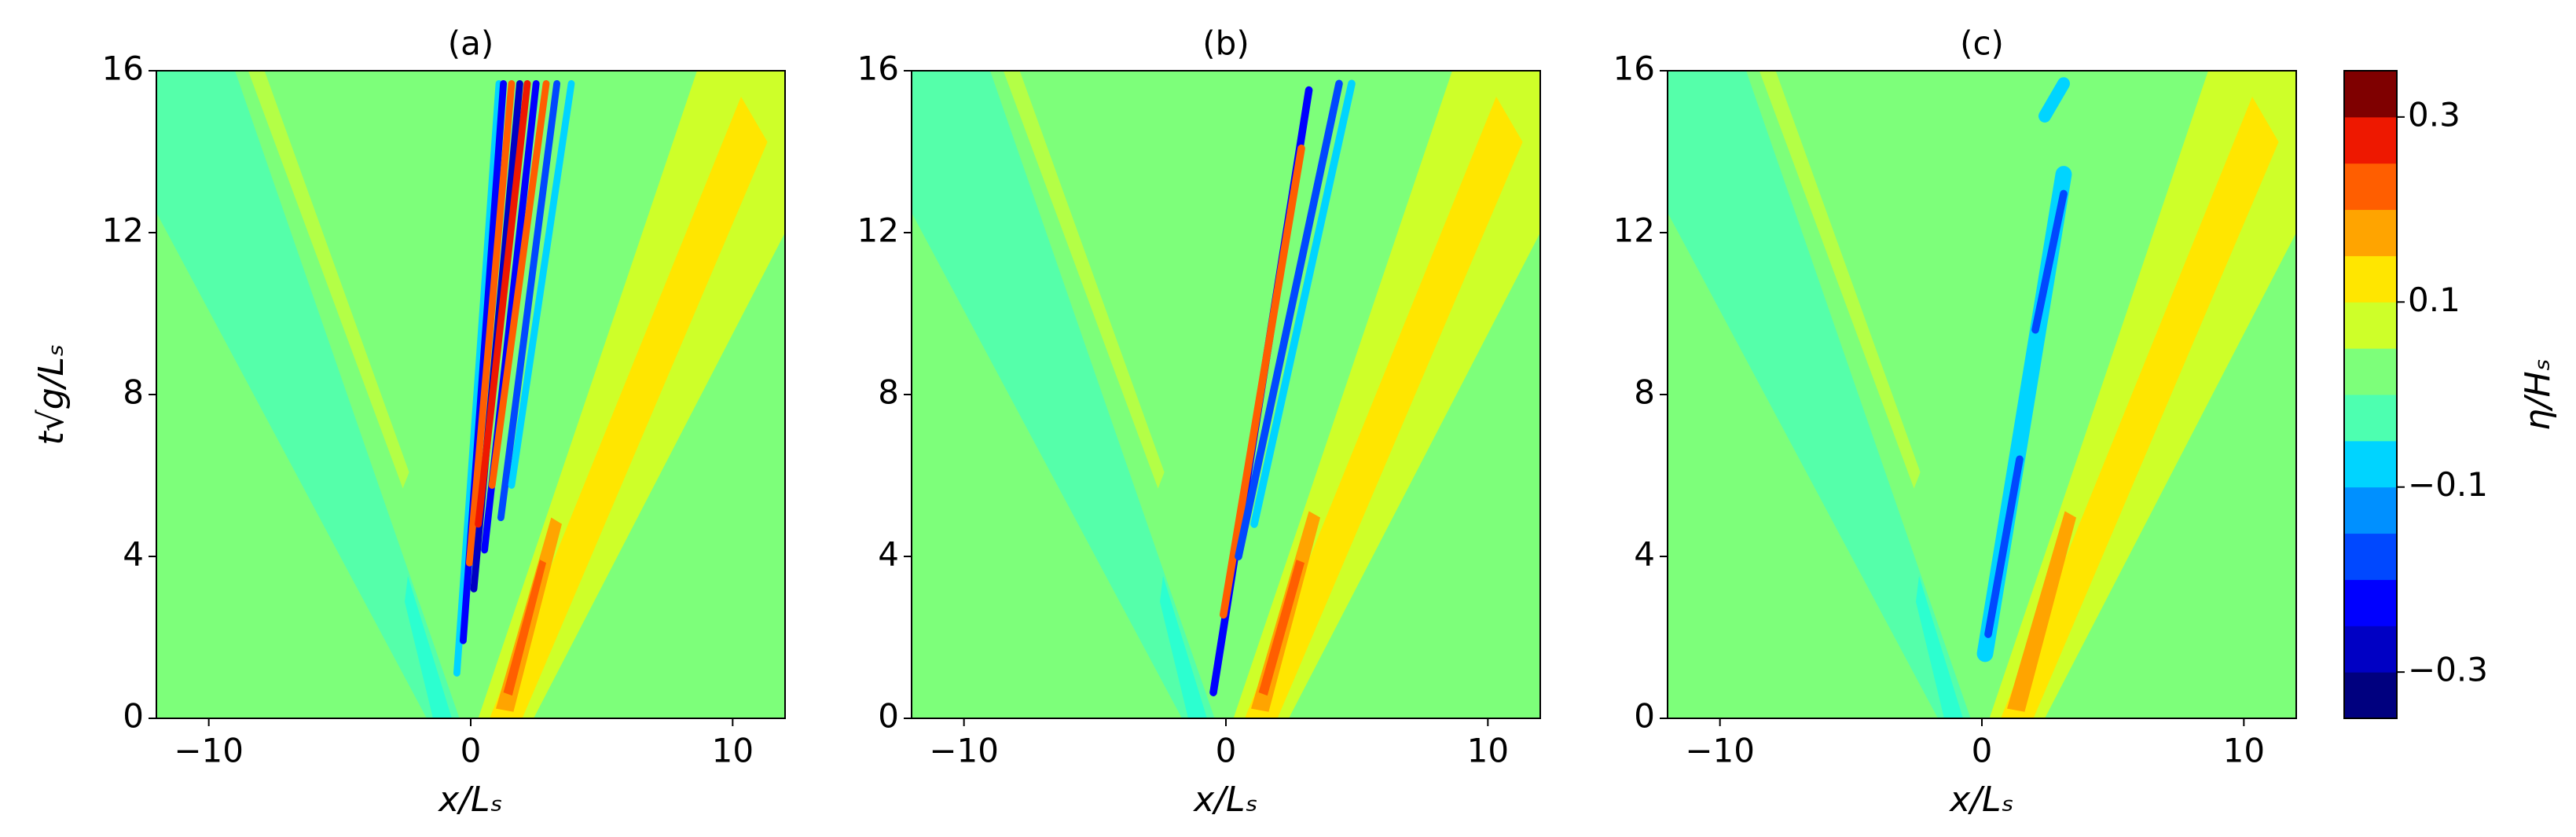  Describe the element at coordinates (2448, 670) in the screenshot. I see `colorbar-tick-label: −0.3` at that location.